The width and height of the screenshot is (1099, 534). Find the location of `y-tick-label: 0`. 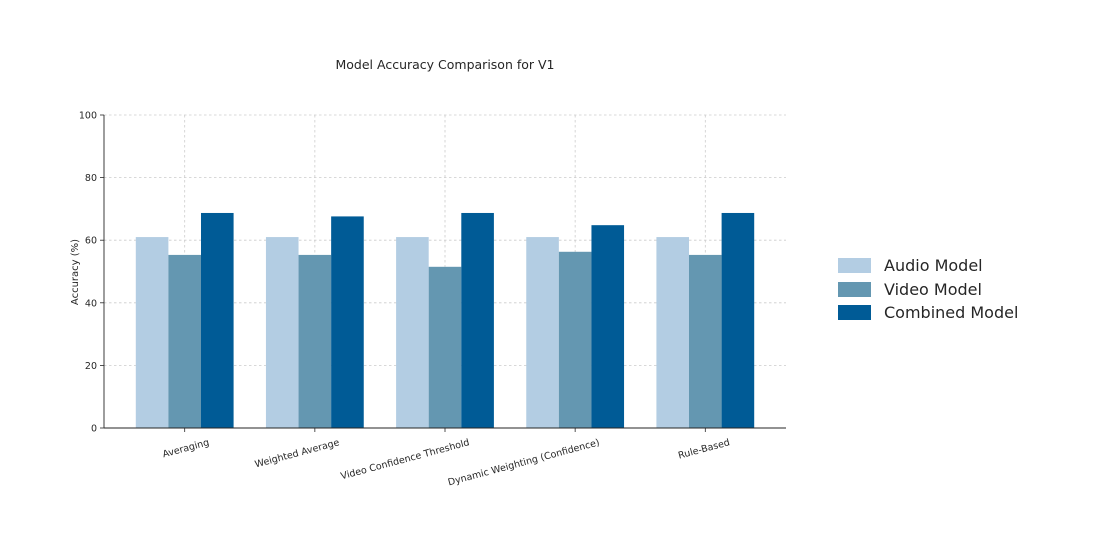

y-tick-label: 0 is located at coordinates (94, 429).